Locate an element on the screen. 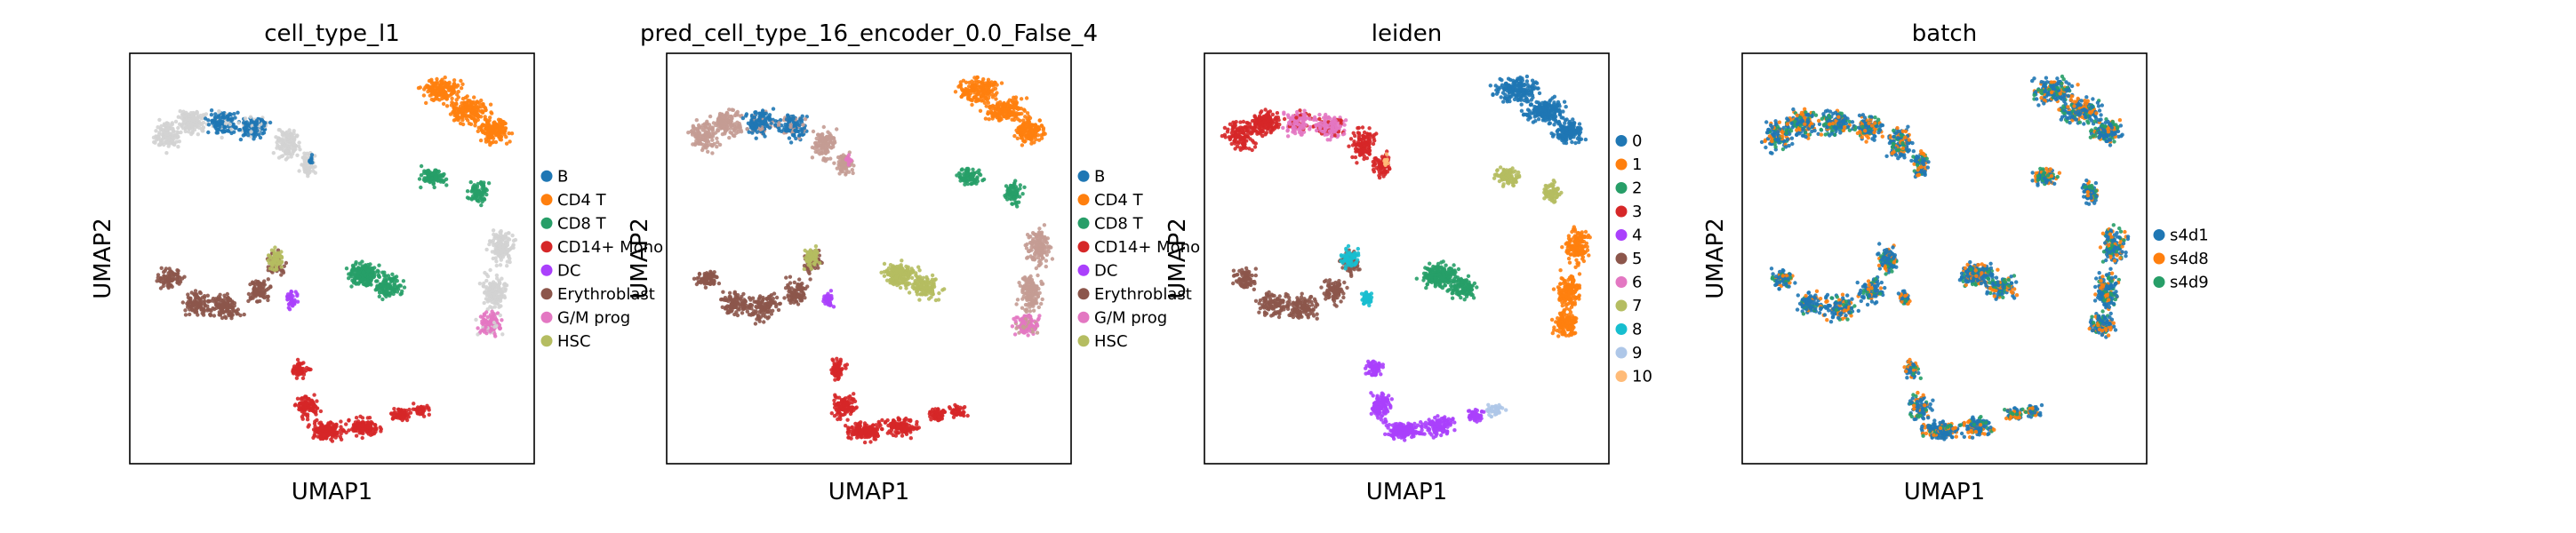 The height and width of the screenshot is (533, 2576). y-axis-label: UMAP2 is located at coordinates (103, 258).